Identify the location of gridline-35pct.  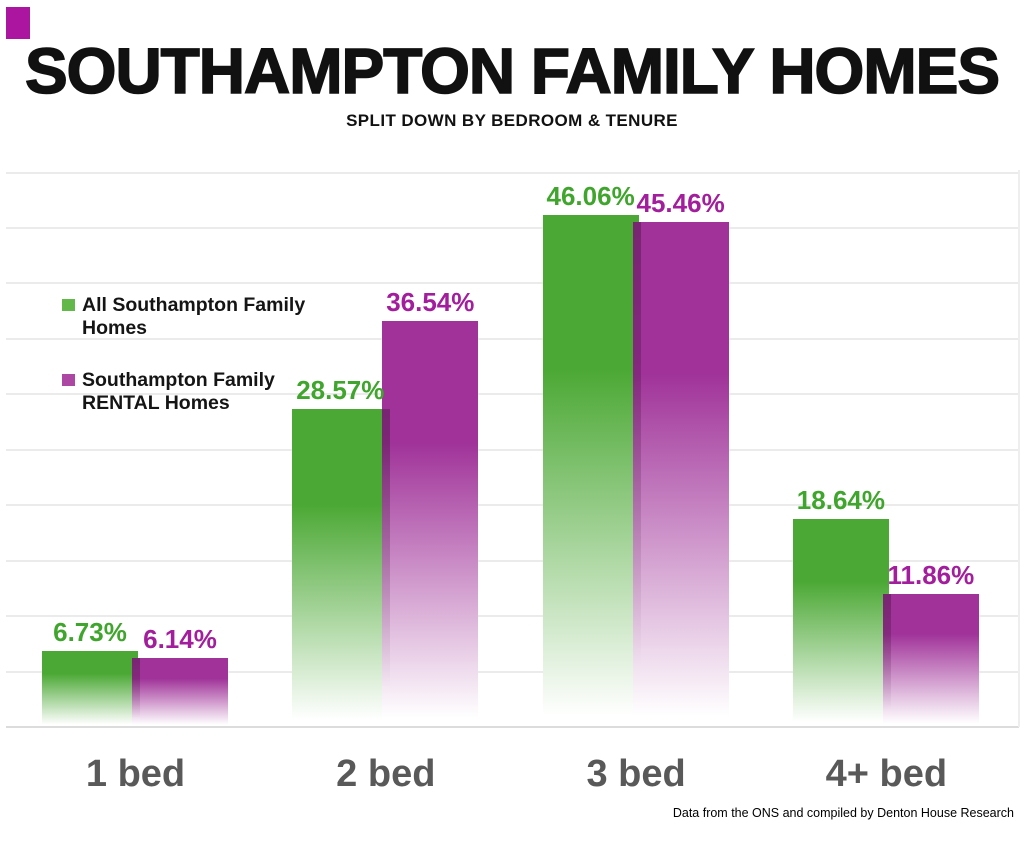
(512, 338).